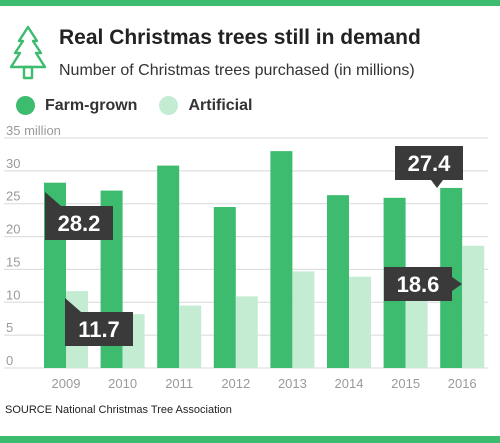  Describe the element at coordinates (73, 305) in the screenshot. I see `data-label-artificial-2009-pointer` at that location.